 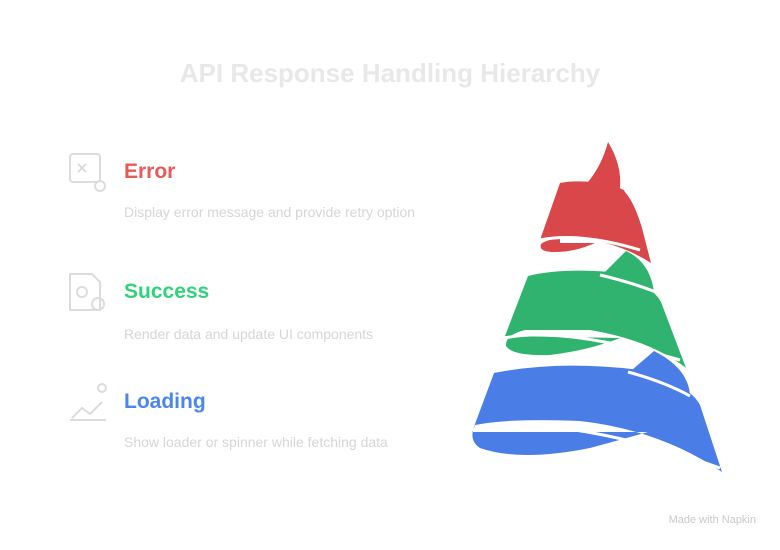 I want to click on spiral-band-loading, so click(x=596, y=411).